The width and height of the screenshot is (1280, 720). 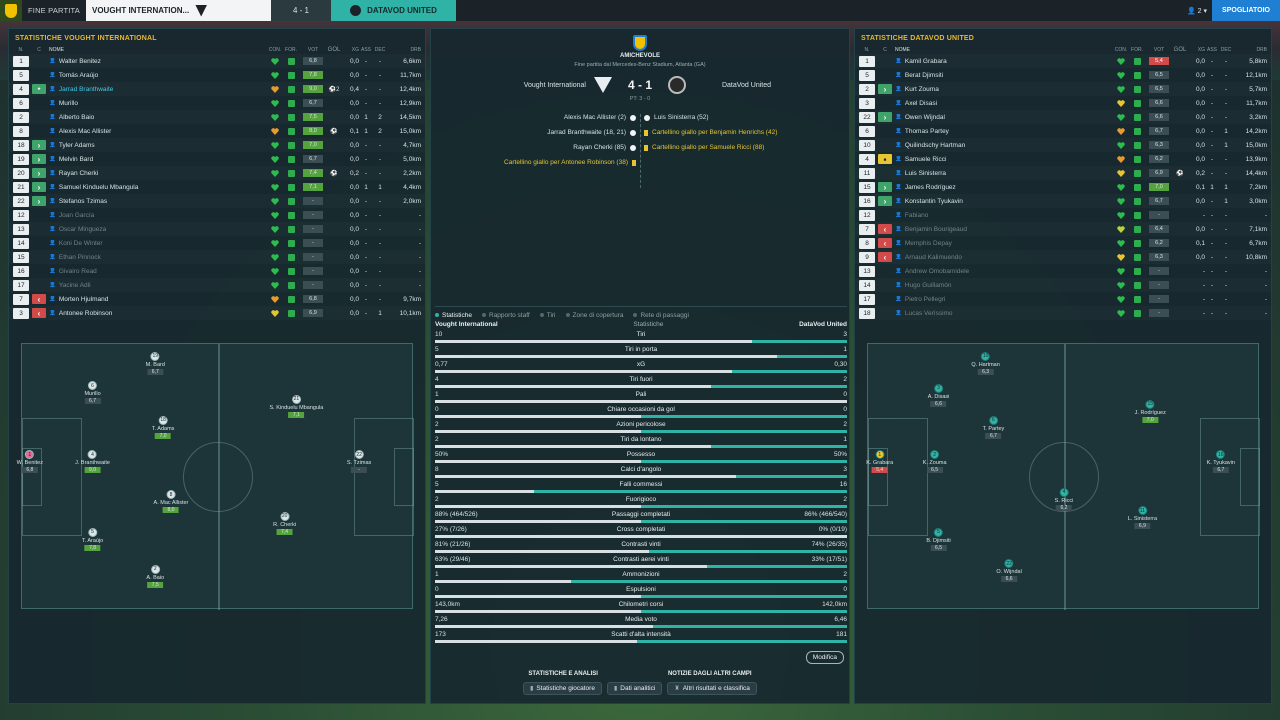 I want to click on table-row: 18 › 👤 Tyler Adams 7,0 0,0- -4,7km, so click(x=217, y=145).